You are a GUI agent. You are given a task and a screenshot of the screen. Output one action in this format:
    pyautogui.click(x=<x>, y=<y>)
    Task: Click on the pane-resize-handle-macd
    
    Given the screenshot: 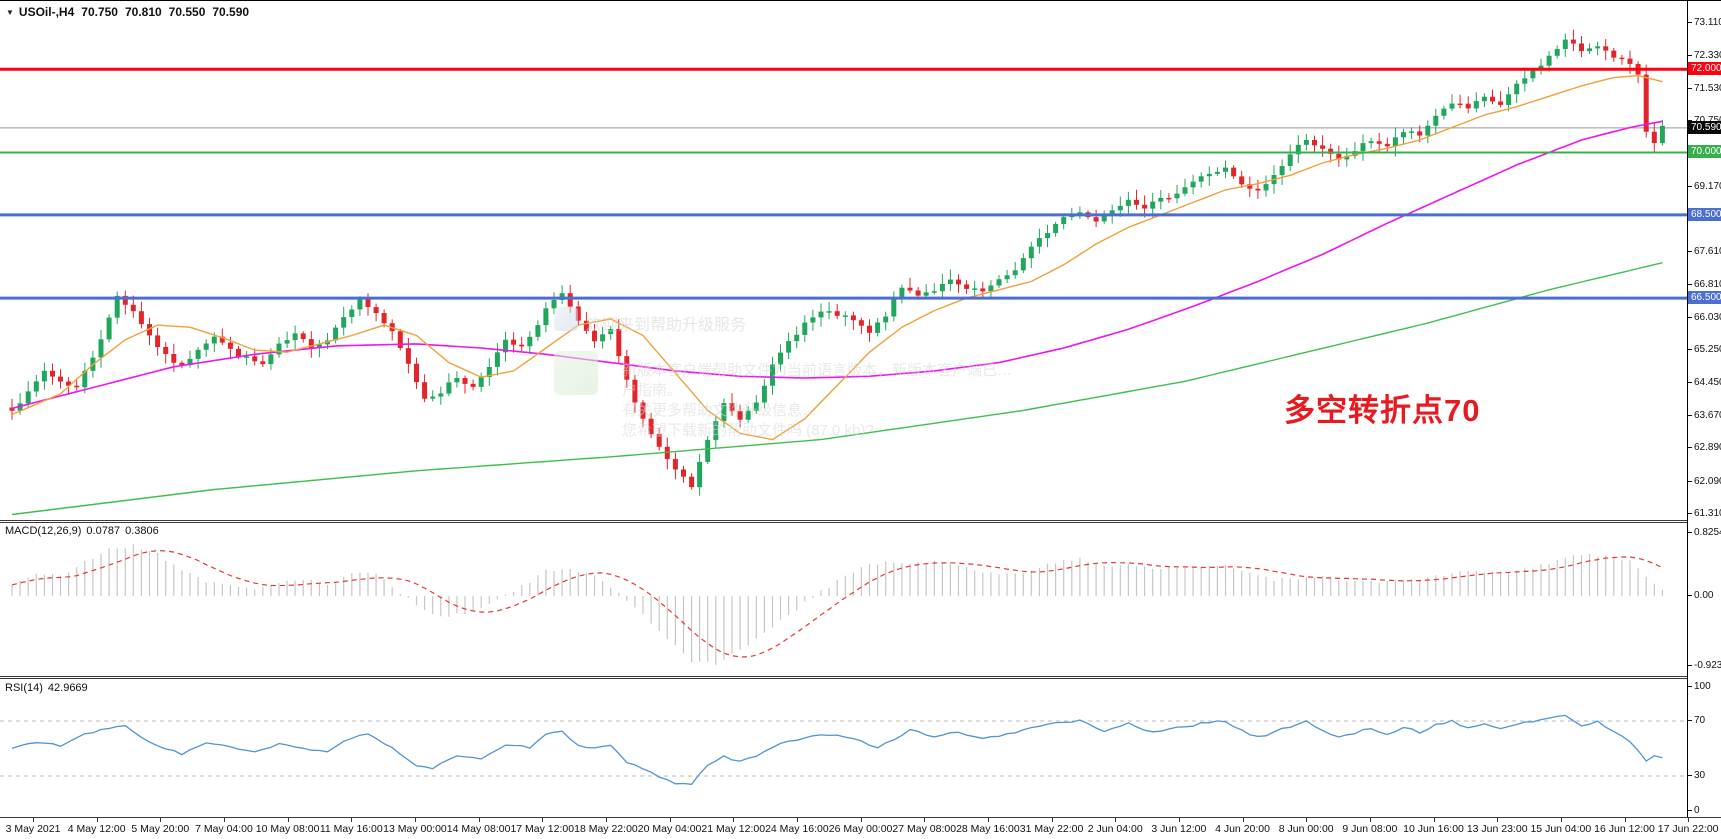 What is the action you would take?
    pyautogui.click(x=860, y=521)
    